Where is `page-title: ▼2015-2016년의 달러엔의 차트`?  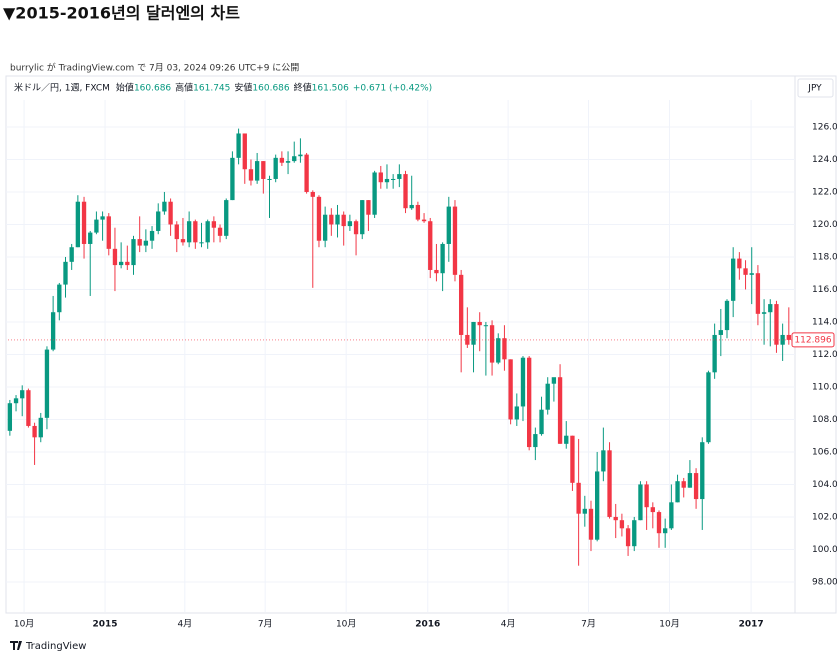 page-title: ▼2015-2016년의 달러엔의 차트 is located at coordinates (121, 13).